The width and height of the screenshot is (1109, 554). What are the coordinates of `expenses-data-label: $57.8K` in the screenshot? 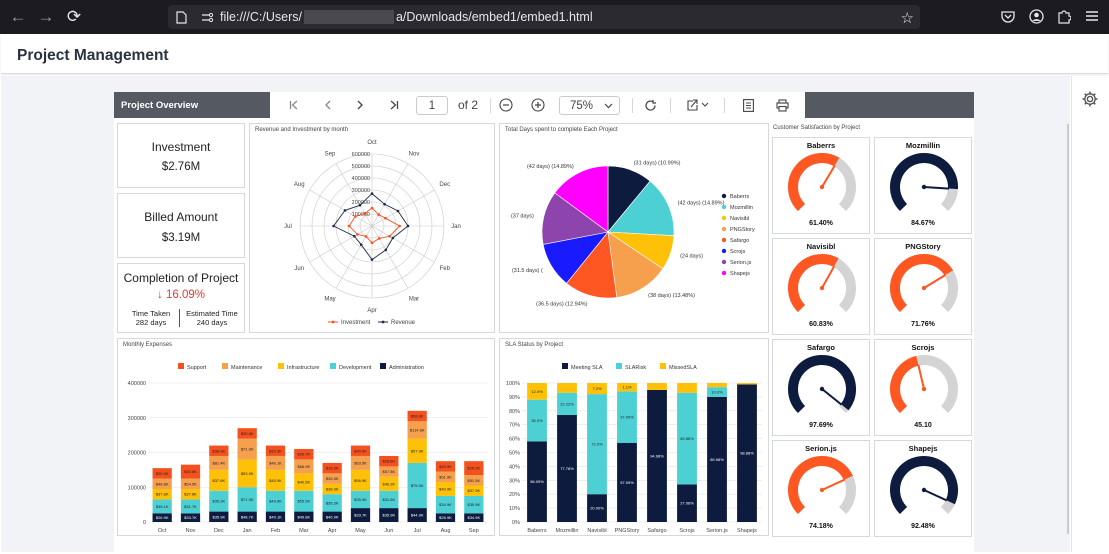 It's located at (388, 471).